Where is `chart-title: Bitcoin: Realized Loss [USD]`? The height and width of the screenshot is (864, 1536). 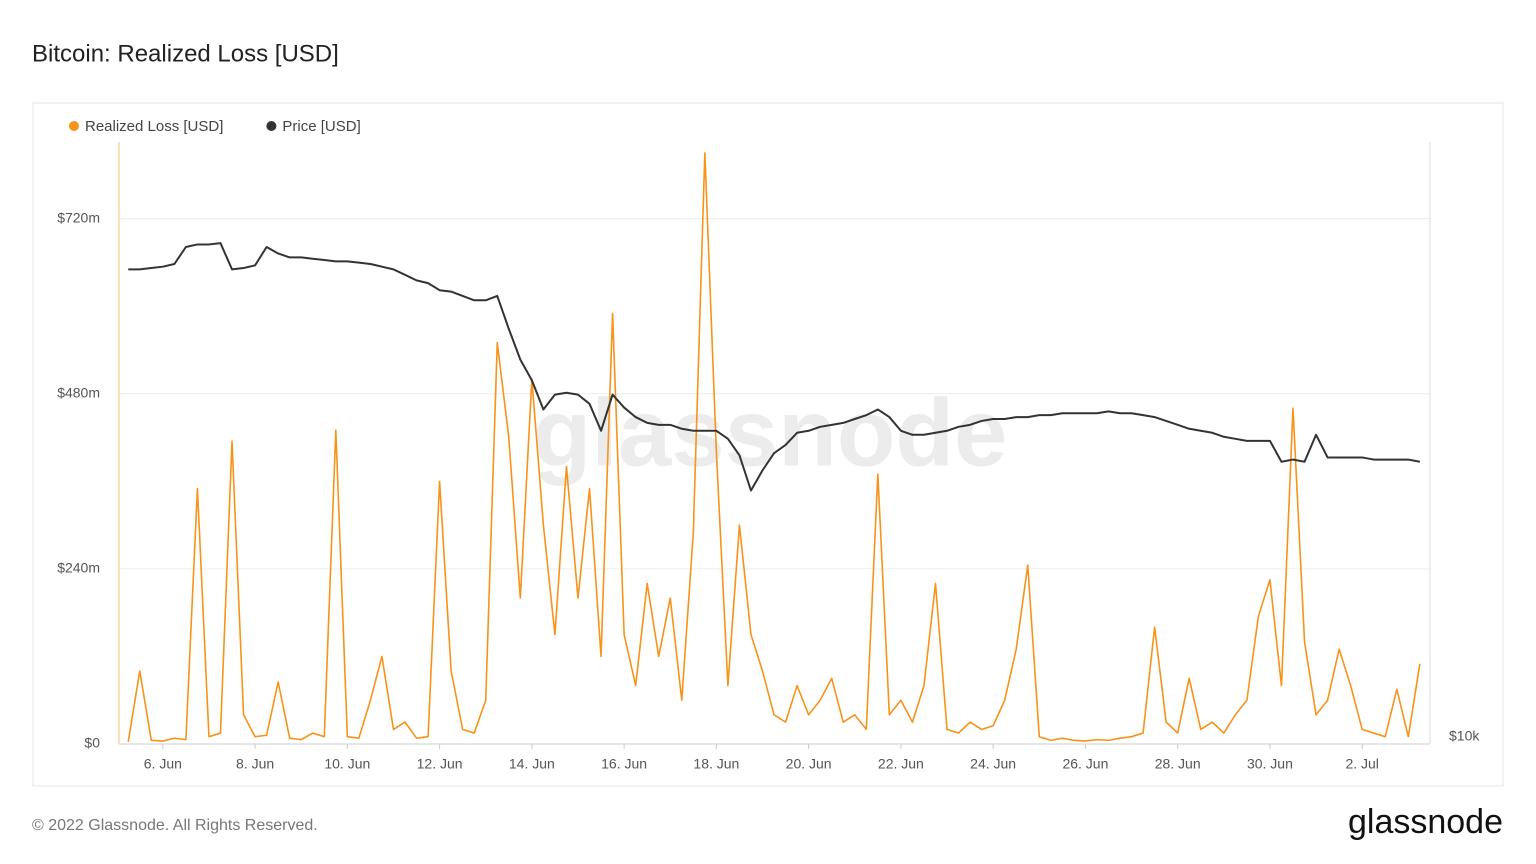 chart-title: Bitcoin: Realized Loss [USD] is located at coordinates (185, 53).